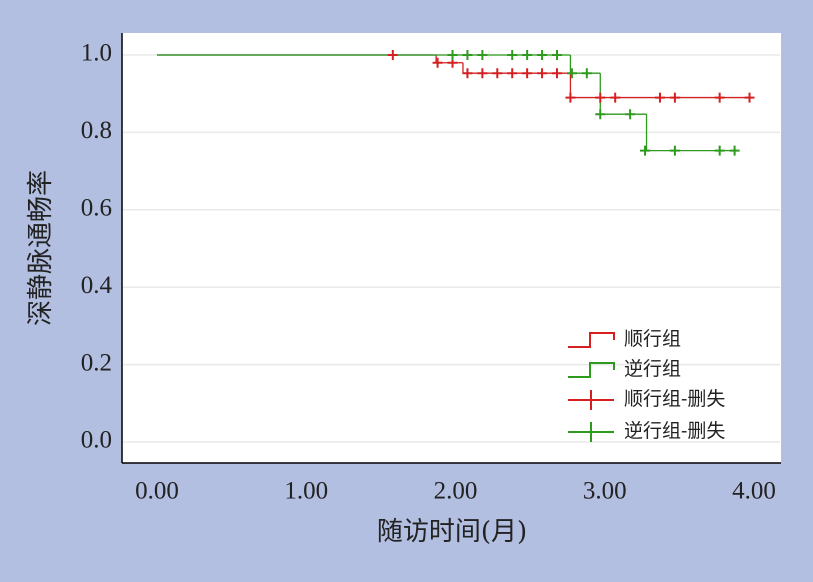 The width and height of the screenshot is (813, 582). I want to click on y-tick-label: 0.0, so click(96, 440).